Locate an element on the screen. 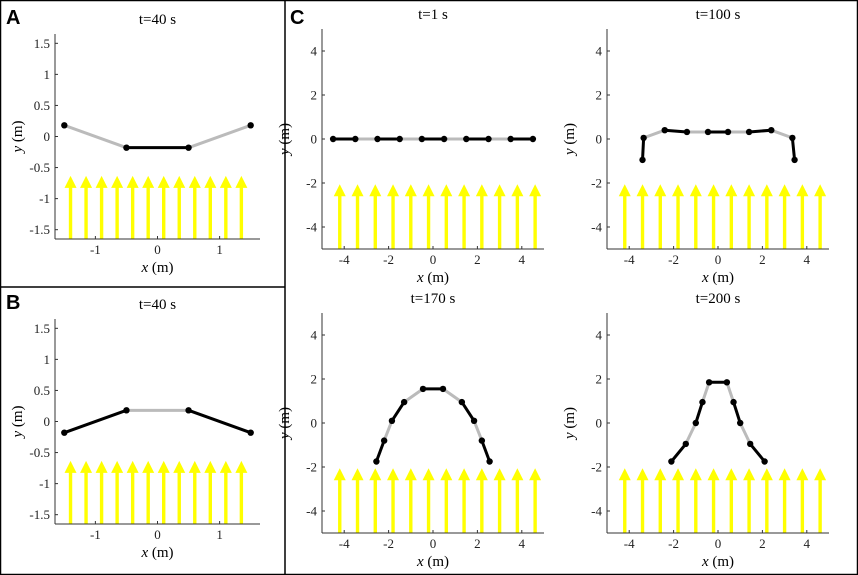 The width and height of the screenshot is (858, 575). y-tick-label: 2 is located at coordinates (599, 379).